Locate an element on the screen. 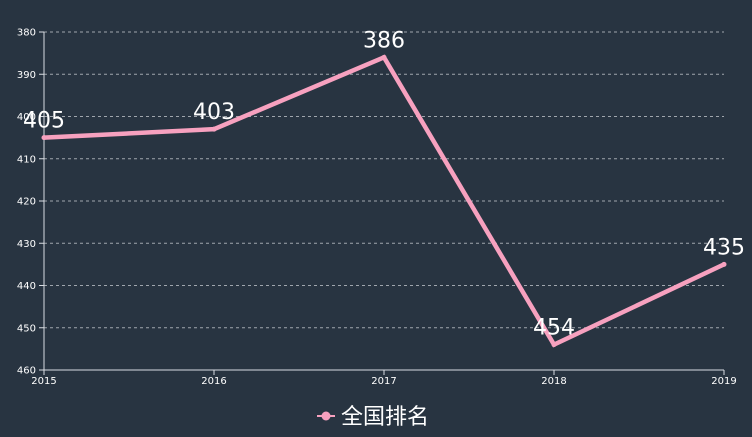  y-tick-label: 380 is located at coordinates (26, 33).